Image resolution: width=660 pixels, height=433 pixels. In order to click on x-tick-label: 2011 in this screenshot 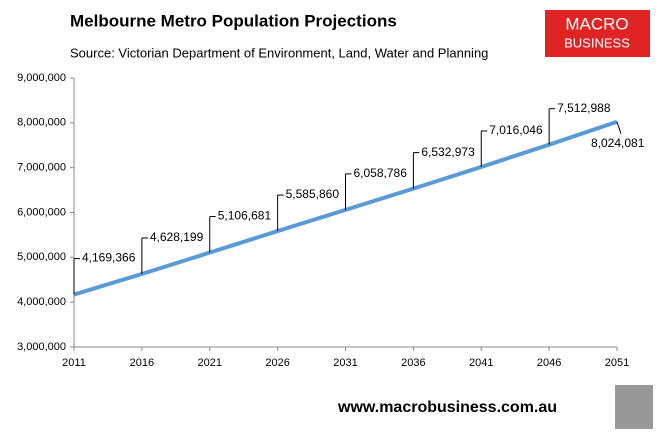, I will do `click(74, 363)`.